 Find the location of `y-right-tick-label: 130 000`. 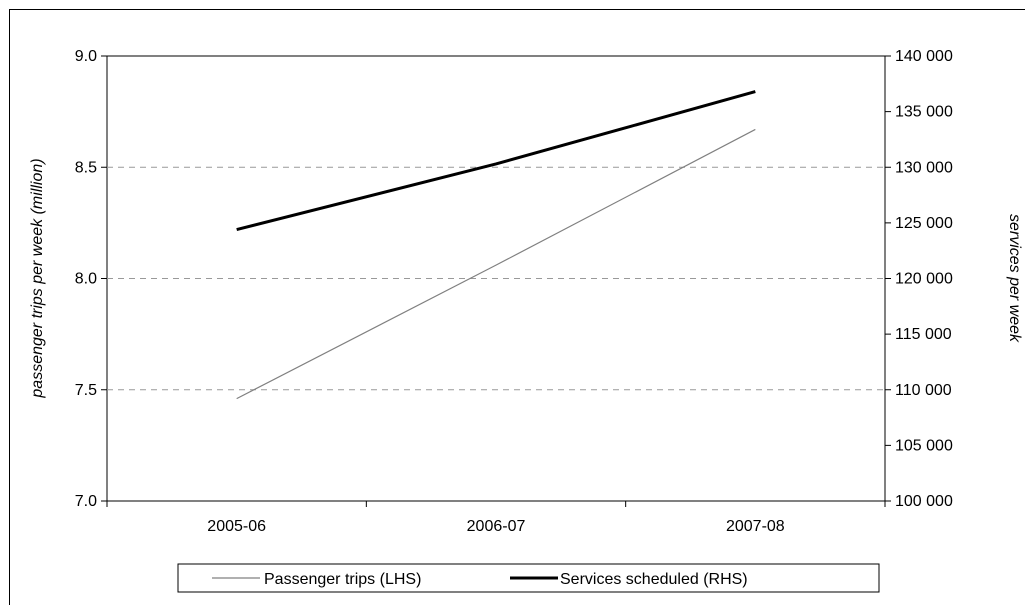

y-right-tick-label: 130 000 is located at coordinates (924, 167).